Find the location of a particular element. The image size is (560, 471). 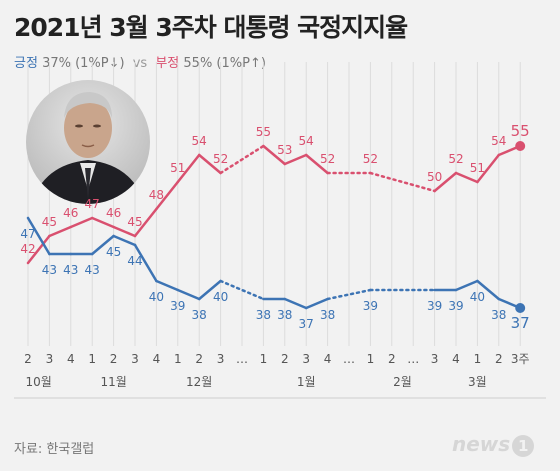

subtitle: 긍정 37% (1%P↓) vs 부정 55% (1%P↑) is located at coordinates (140, 61).